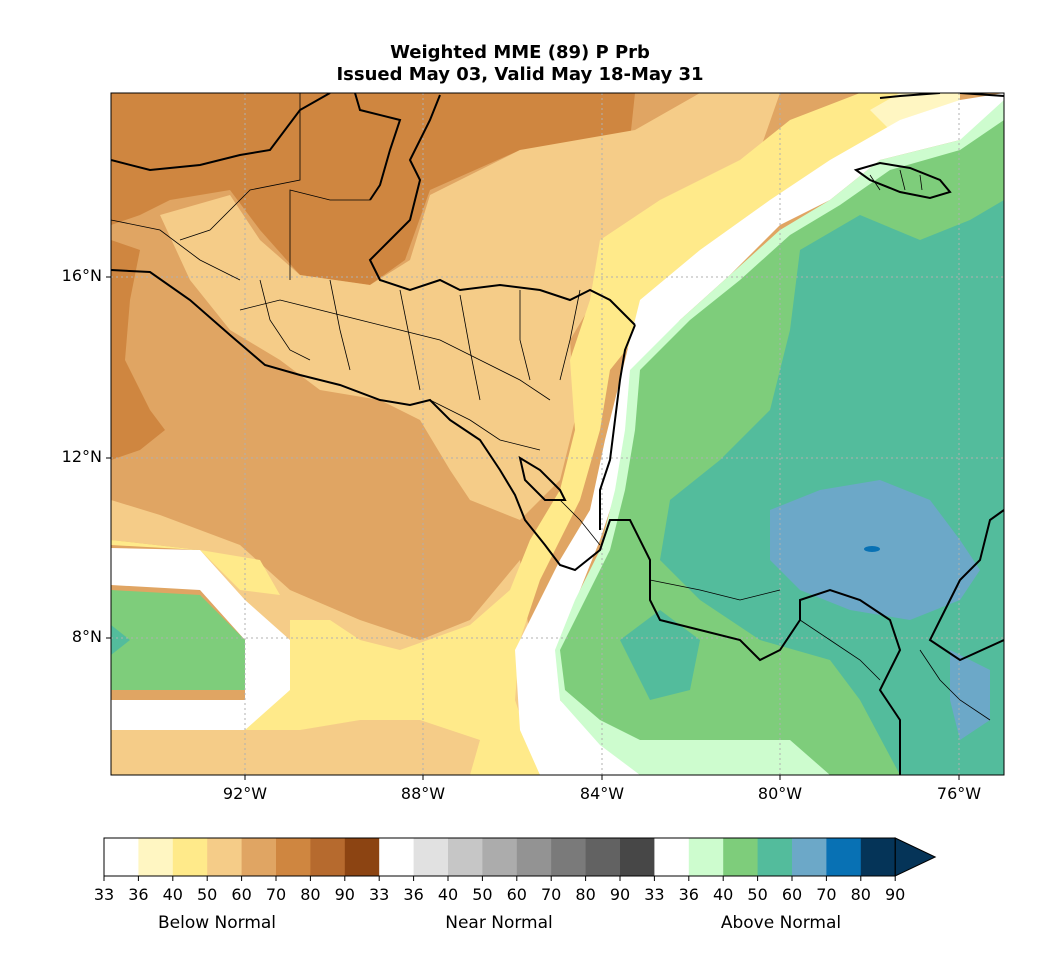 Image resolution: width=1040 pixels, height=975 pixels. What do you see at coordinates (81, 456) in the screenshot?
I see `lat-label-12n: 12°N` at bounding box center [81, 456].